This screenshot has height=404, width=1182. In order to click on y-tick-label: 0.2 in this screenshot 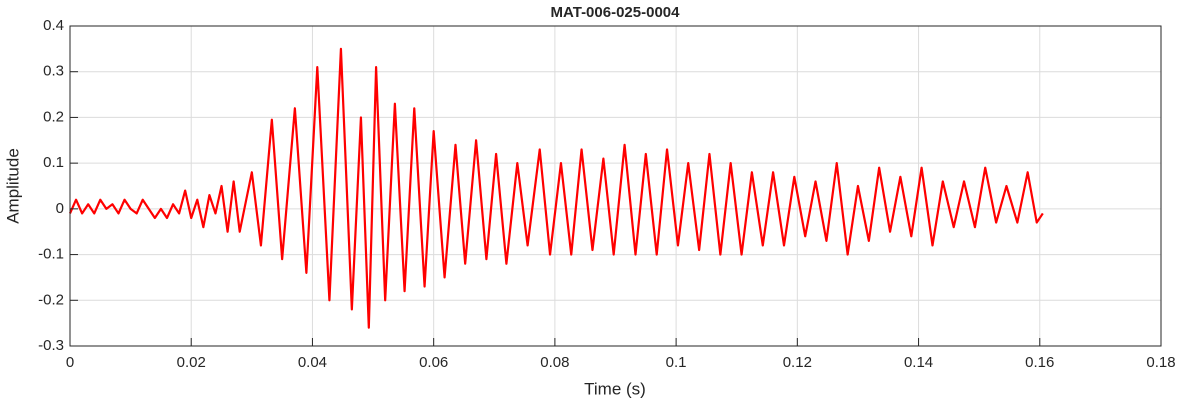, I will do `click(53, 116)`.